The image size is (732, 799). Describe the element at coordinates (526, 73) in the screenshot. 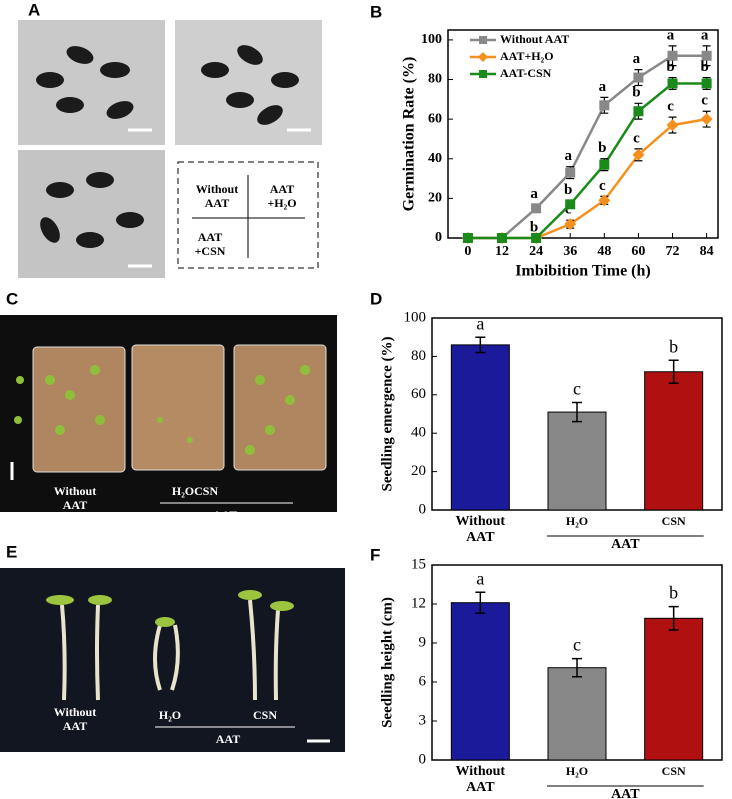

I see `legend-label: AAT-CSN` at that location.